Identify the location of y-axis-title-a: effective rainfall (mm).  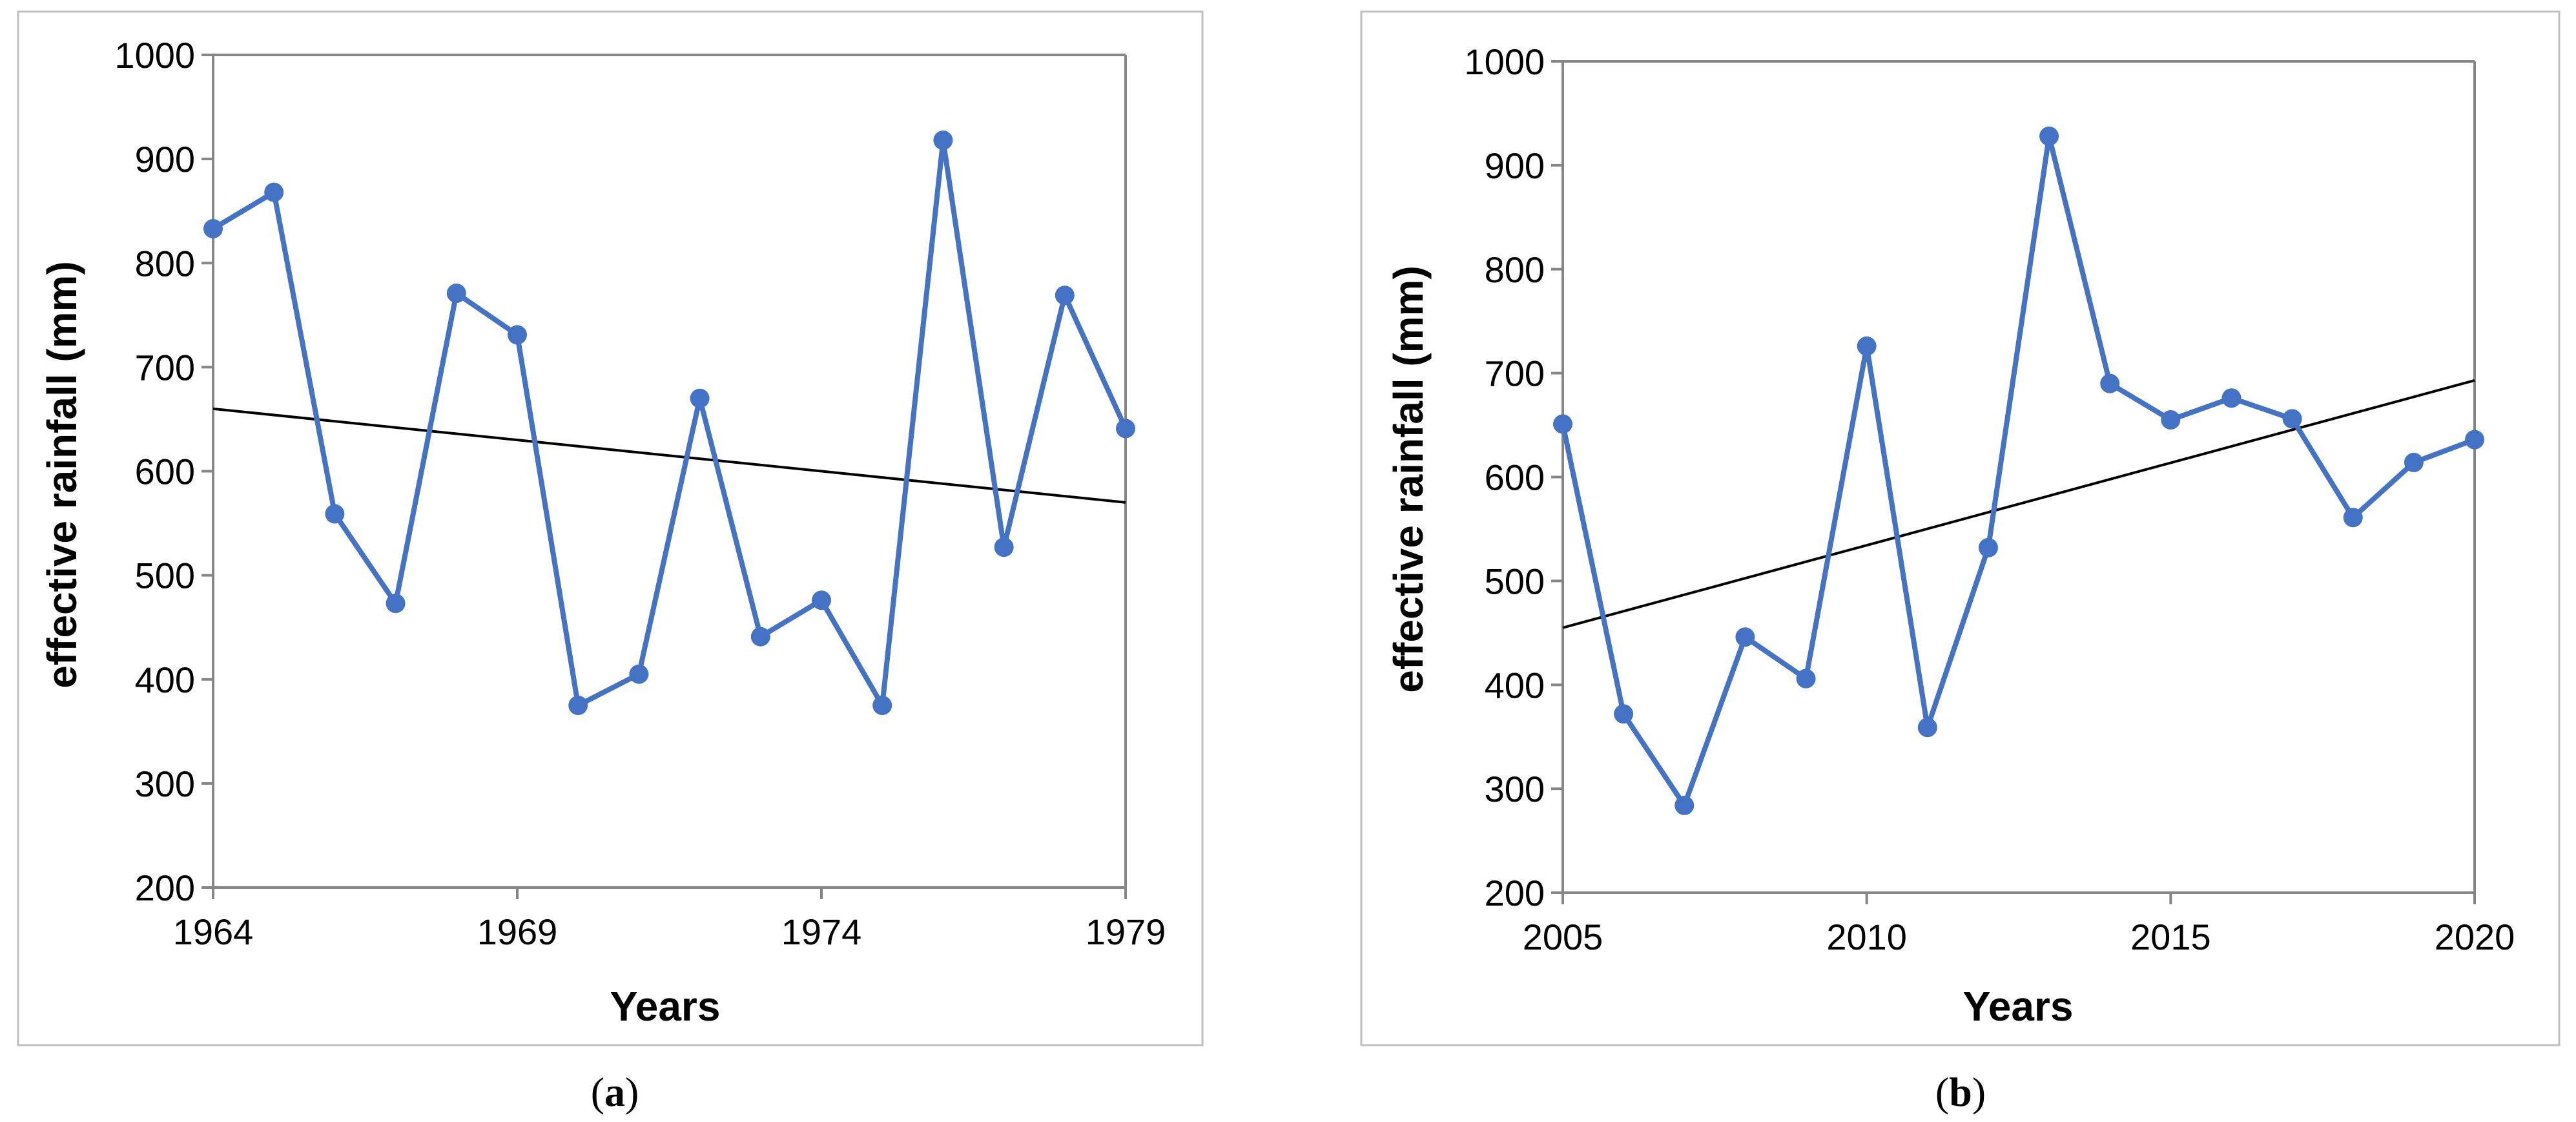
(62, 475).